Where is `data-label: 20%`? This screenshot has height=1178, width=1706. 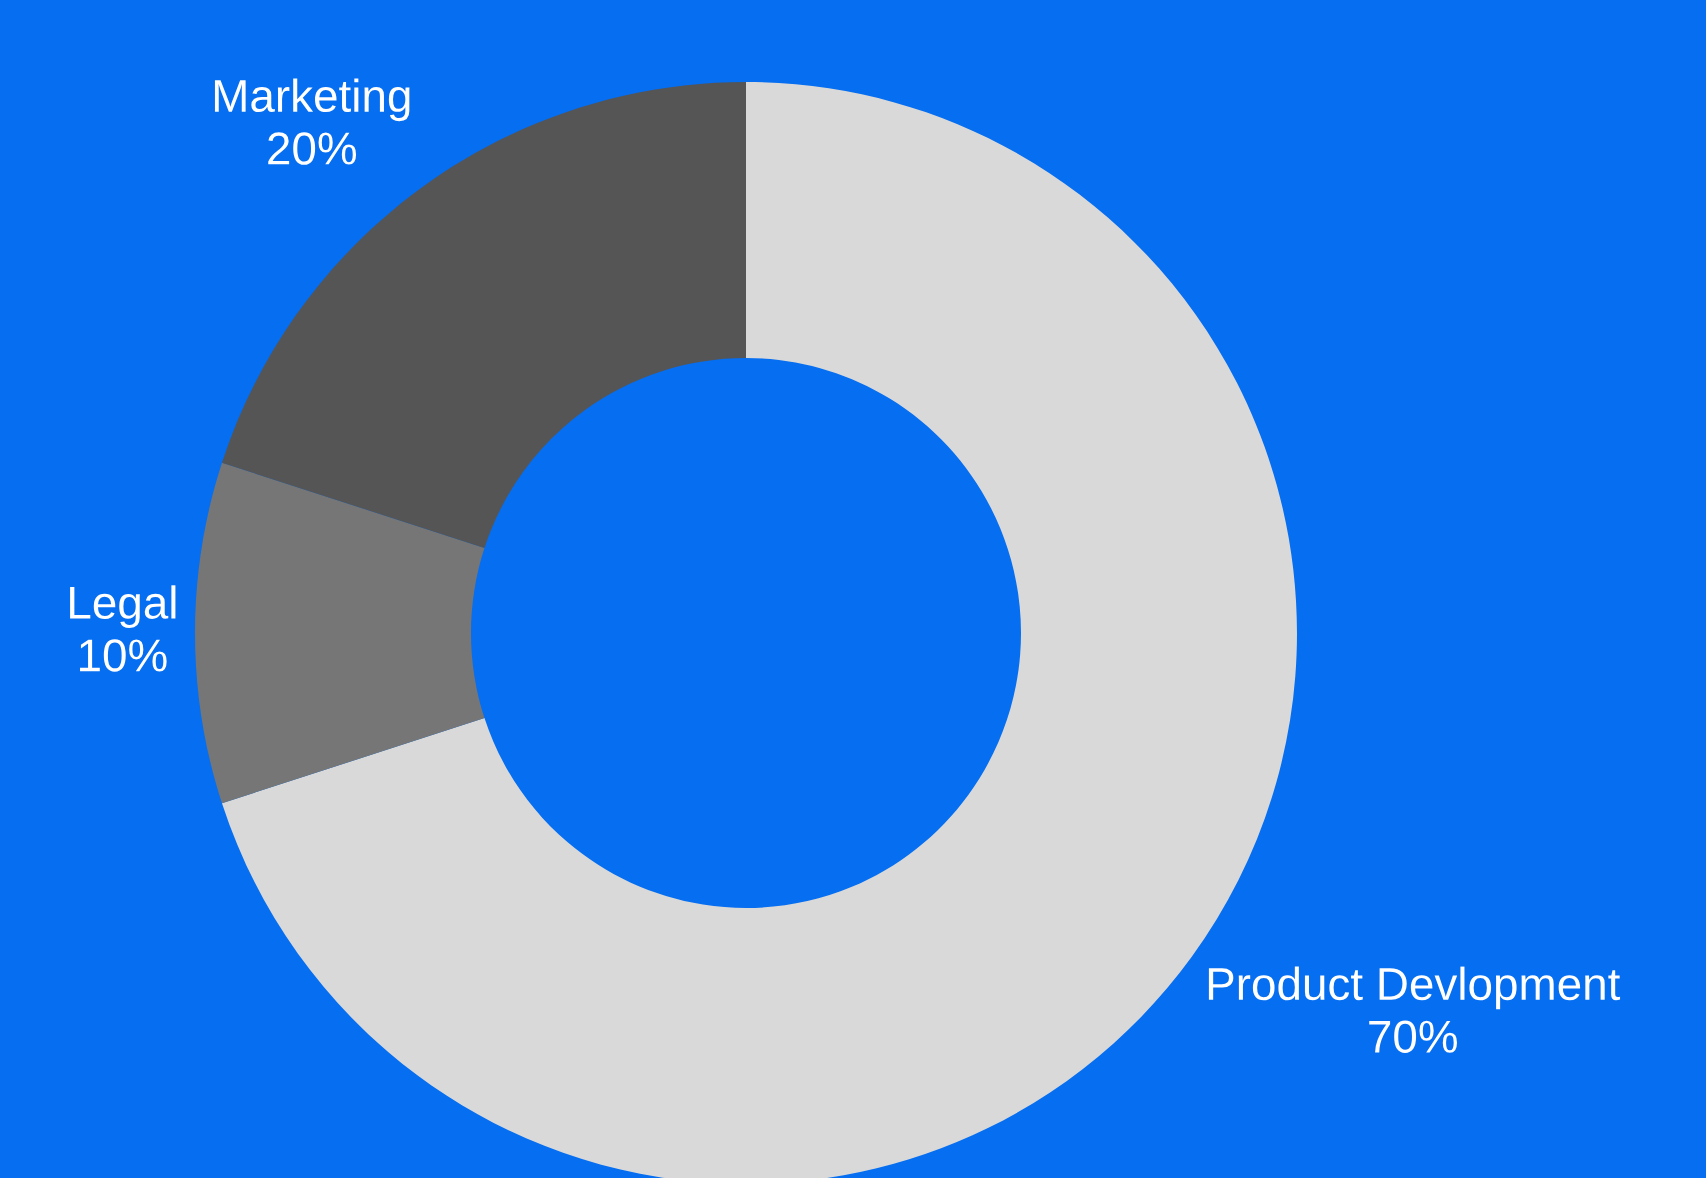
data-label: 20% is located at coordinates (312, 148).